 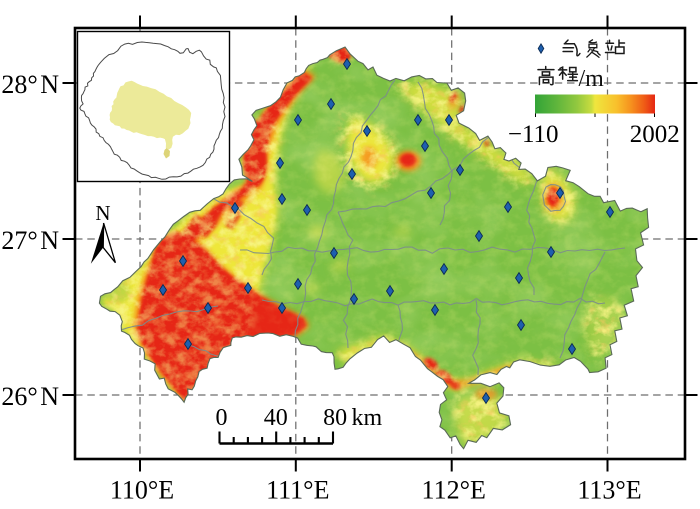 What do you see at coordinates (609, 490) in the screenshot?
I see `svg-text: 113°E` at bounding box center [609, 490].